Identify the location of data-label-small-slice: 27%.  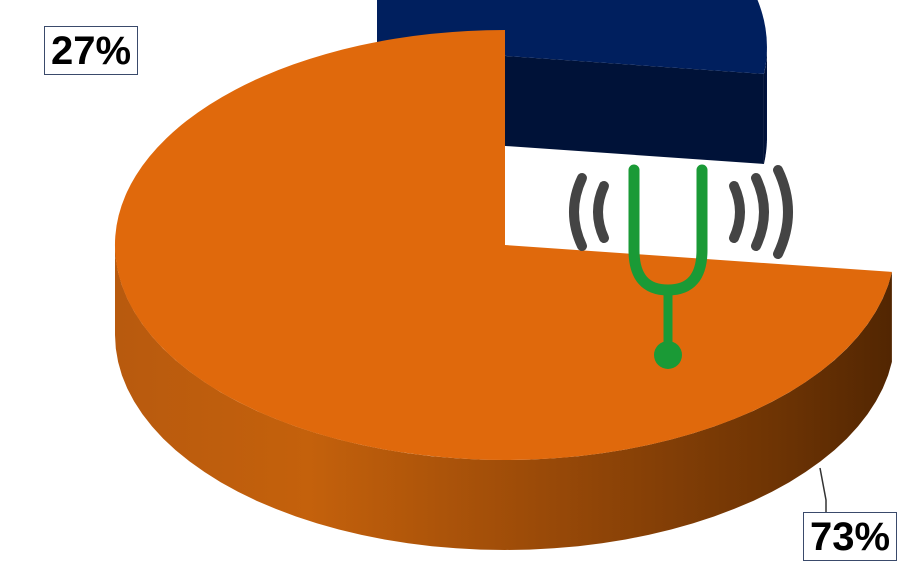
(91, 50).